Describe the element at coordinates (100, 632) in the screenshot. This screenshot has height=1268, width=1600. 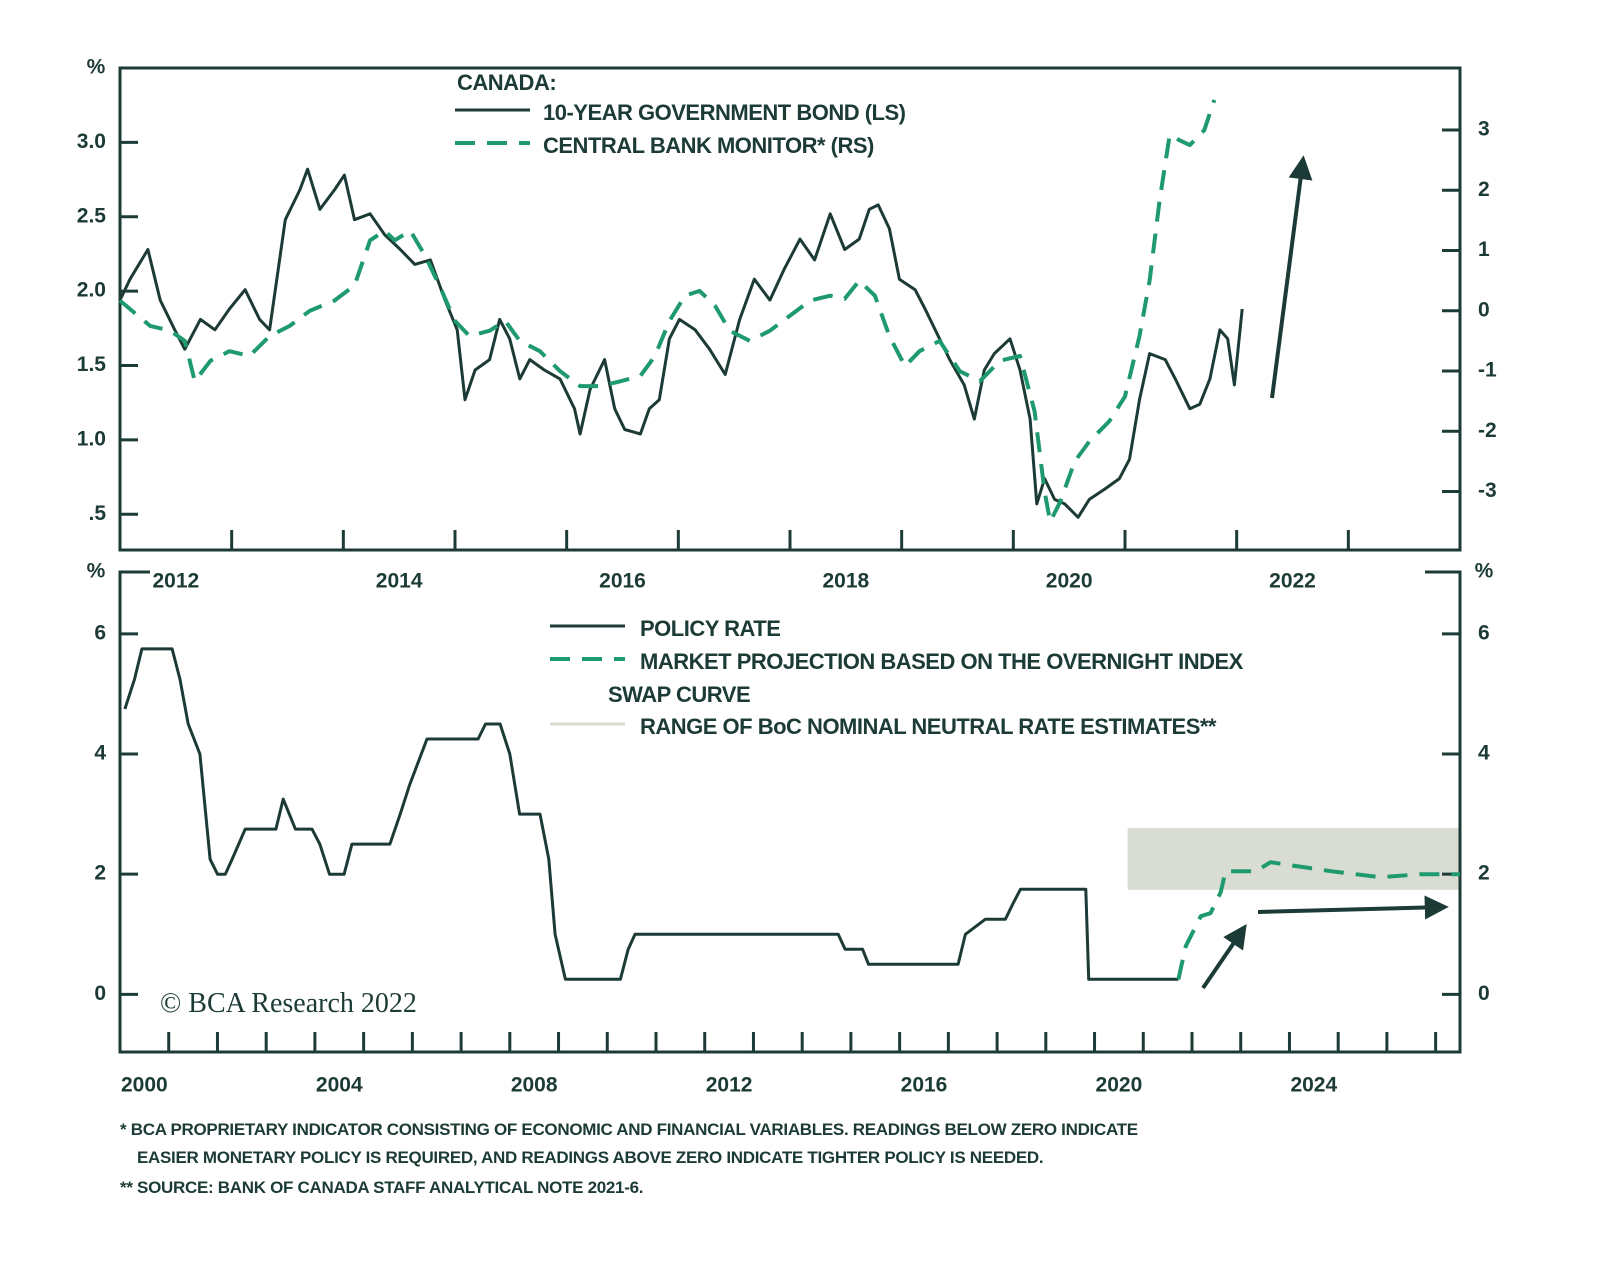
I see `y-tick-label: 6` at that location.